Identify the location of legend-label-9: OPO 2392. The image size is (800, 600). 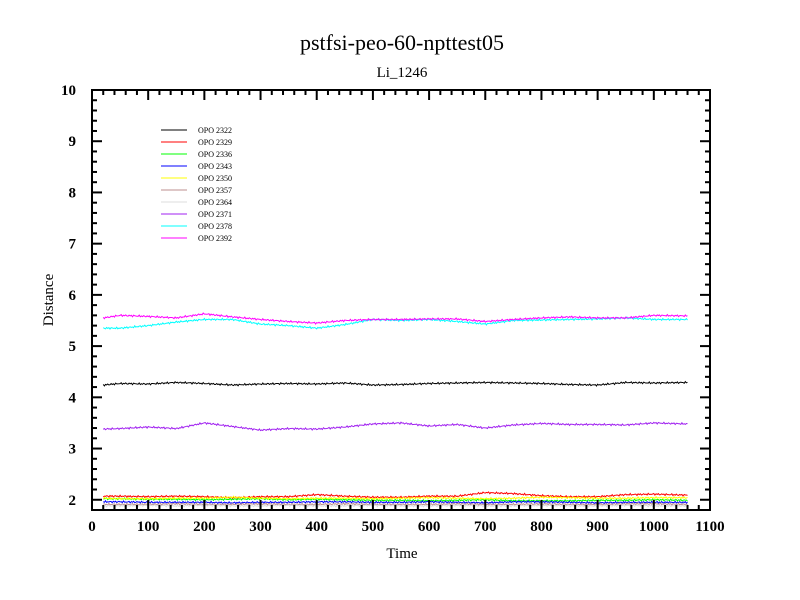
(215, 238).